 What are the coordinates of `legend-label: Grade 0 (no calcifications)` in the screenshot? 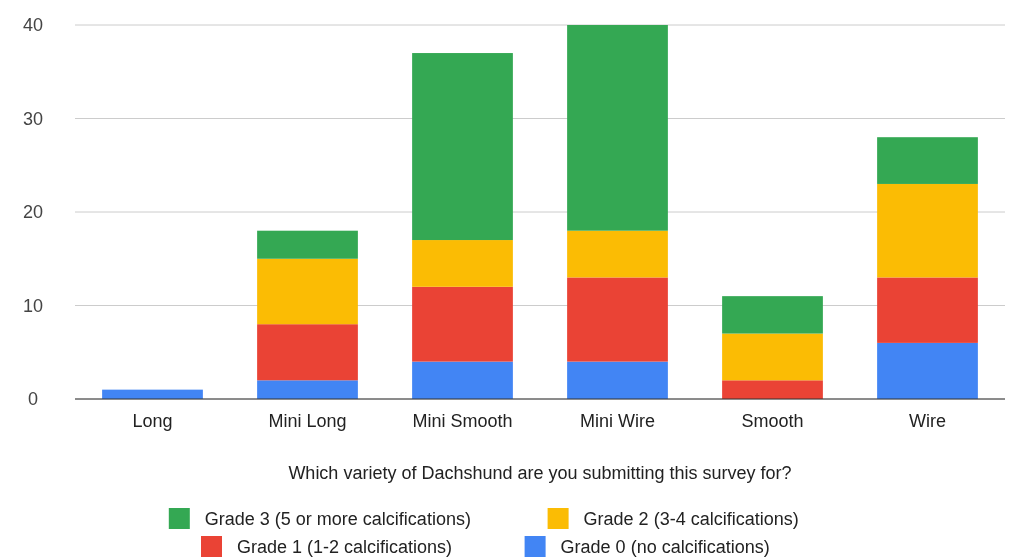 It's located at (665, 547).